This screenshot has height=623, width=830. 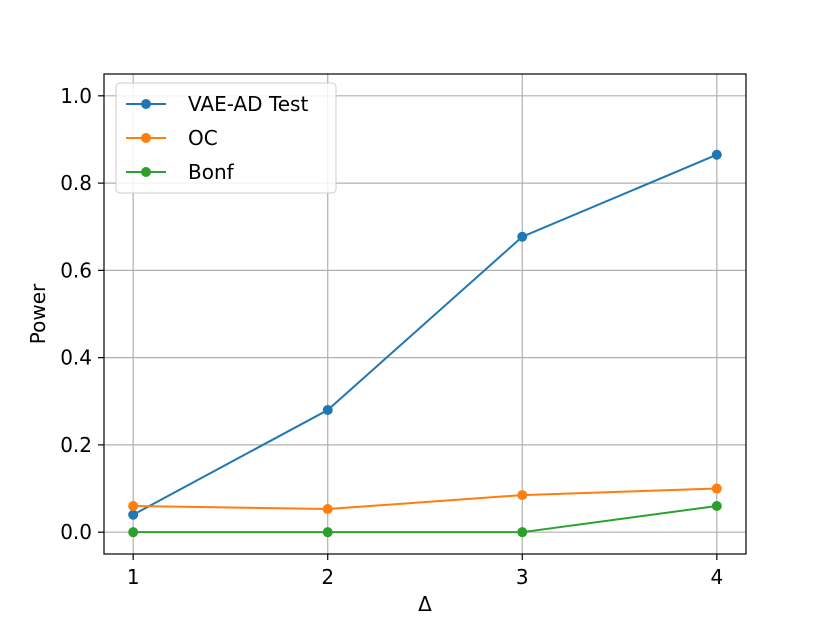 What do you see at coordinates (211, 172) in the screenshot?
I see `legend-label: Bonf` at bounding box center [211, 172].